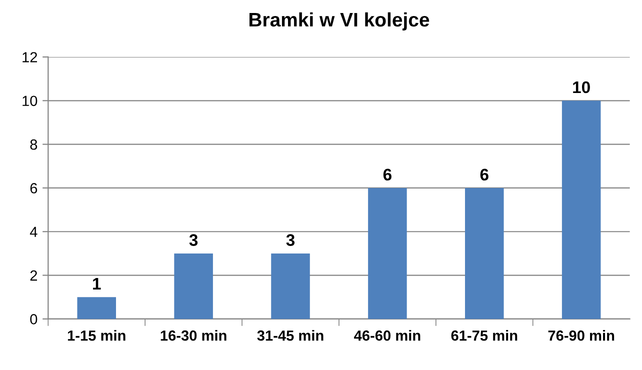 Image resolution: width=642 pixels, height=370 pixels. What do you see at coordinates (34, 144) in the screenshot?
I see `y-tick-label: 8` at bounding box center [34, 144].